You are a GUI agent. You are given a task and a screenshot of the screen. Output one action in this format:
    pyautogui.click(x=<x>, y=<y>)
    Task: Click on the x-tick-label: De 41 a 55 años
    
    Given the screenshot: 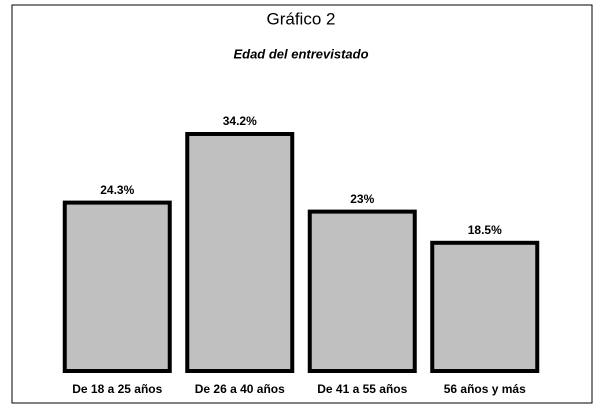 What is the action you would take?
    pyautogui.click(x=362, y=389)
    